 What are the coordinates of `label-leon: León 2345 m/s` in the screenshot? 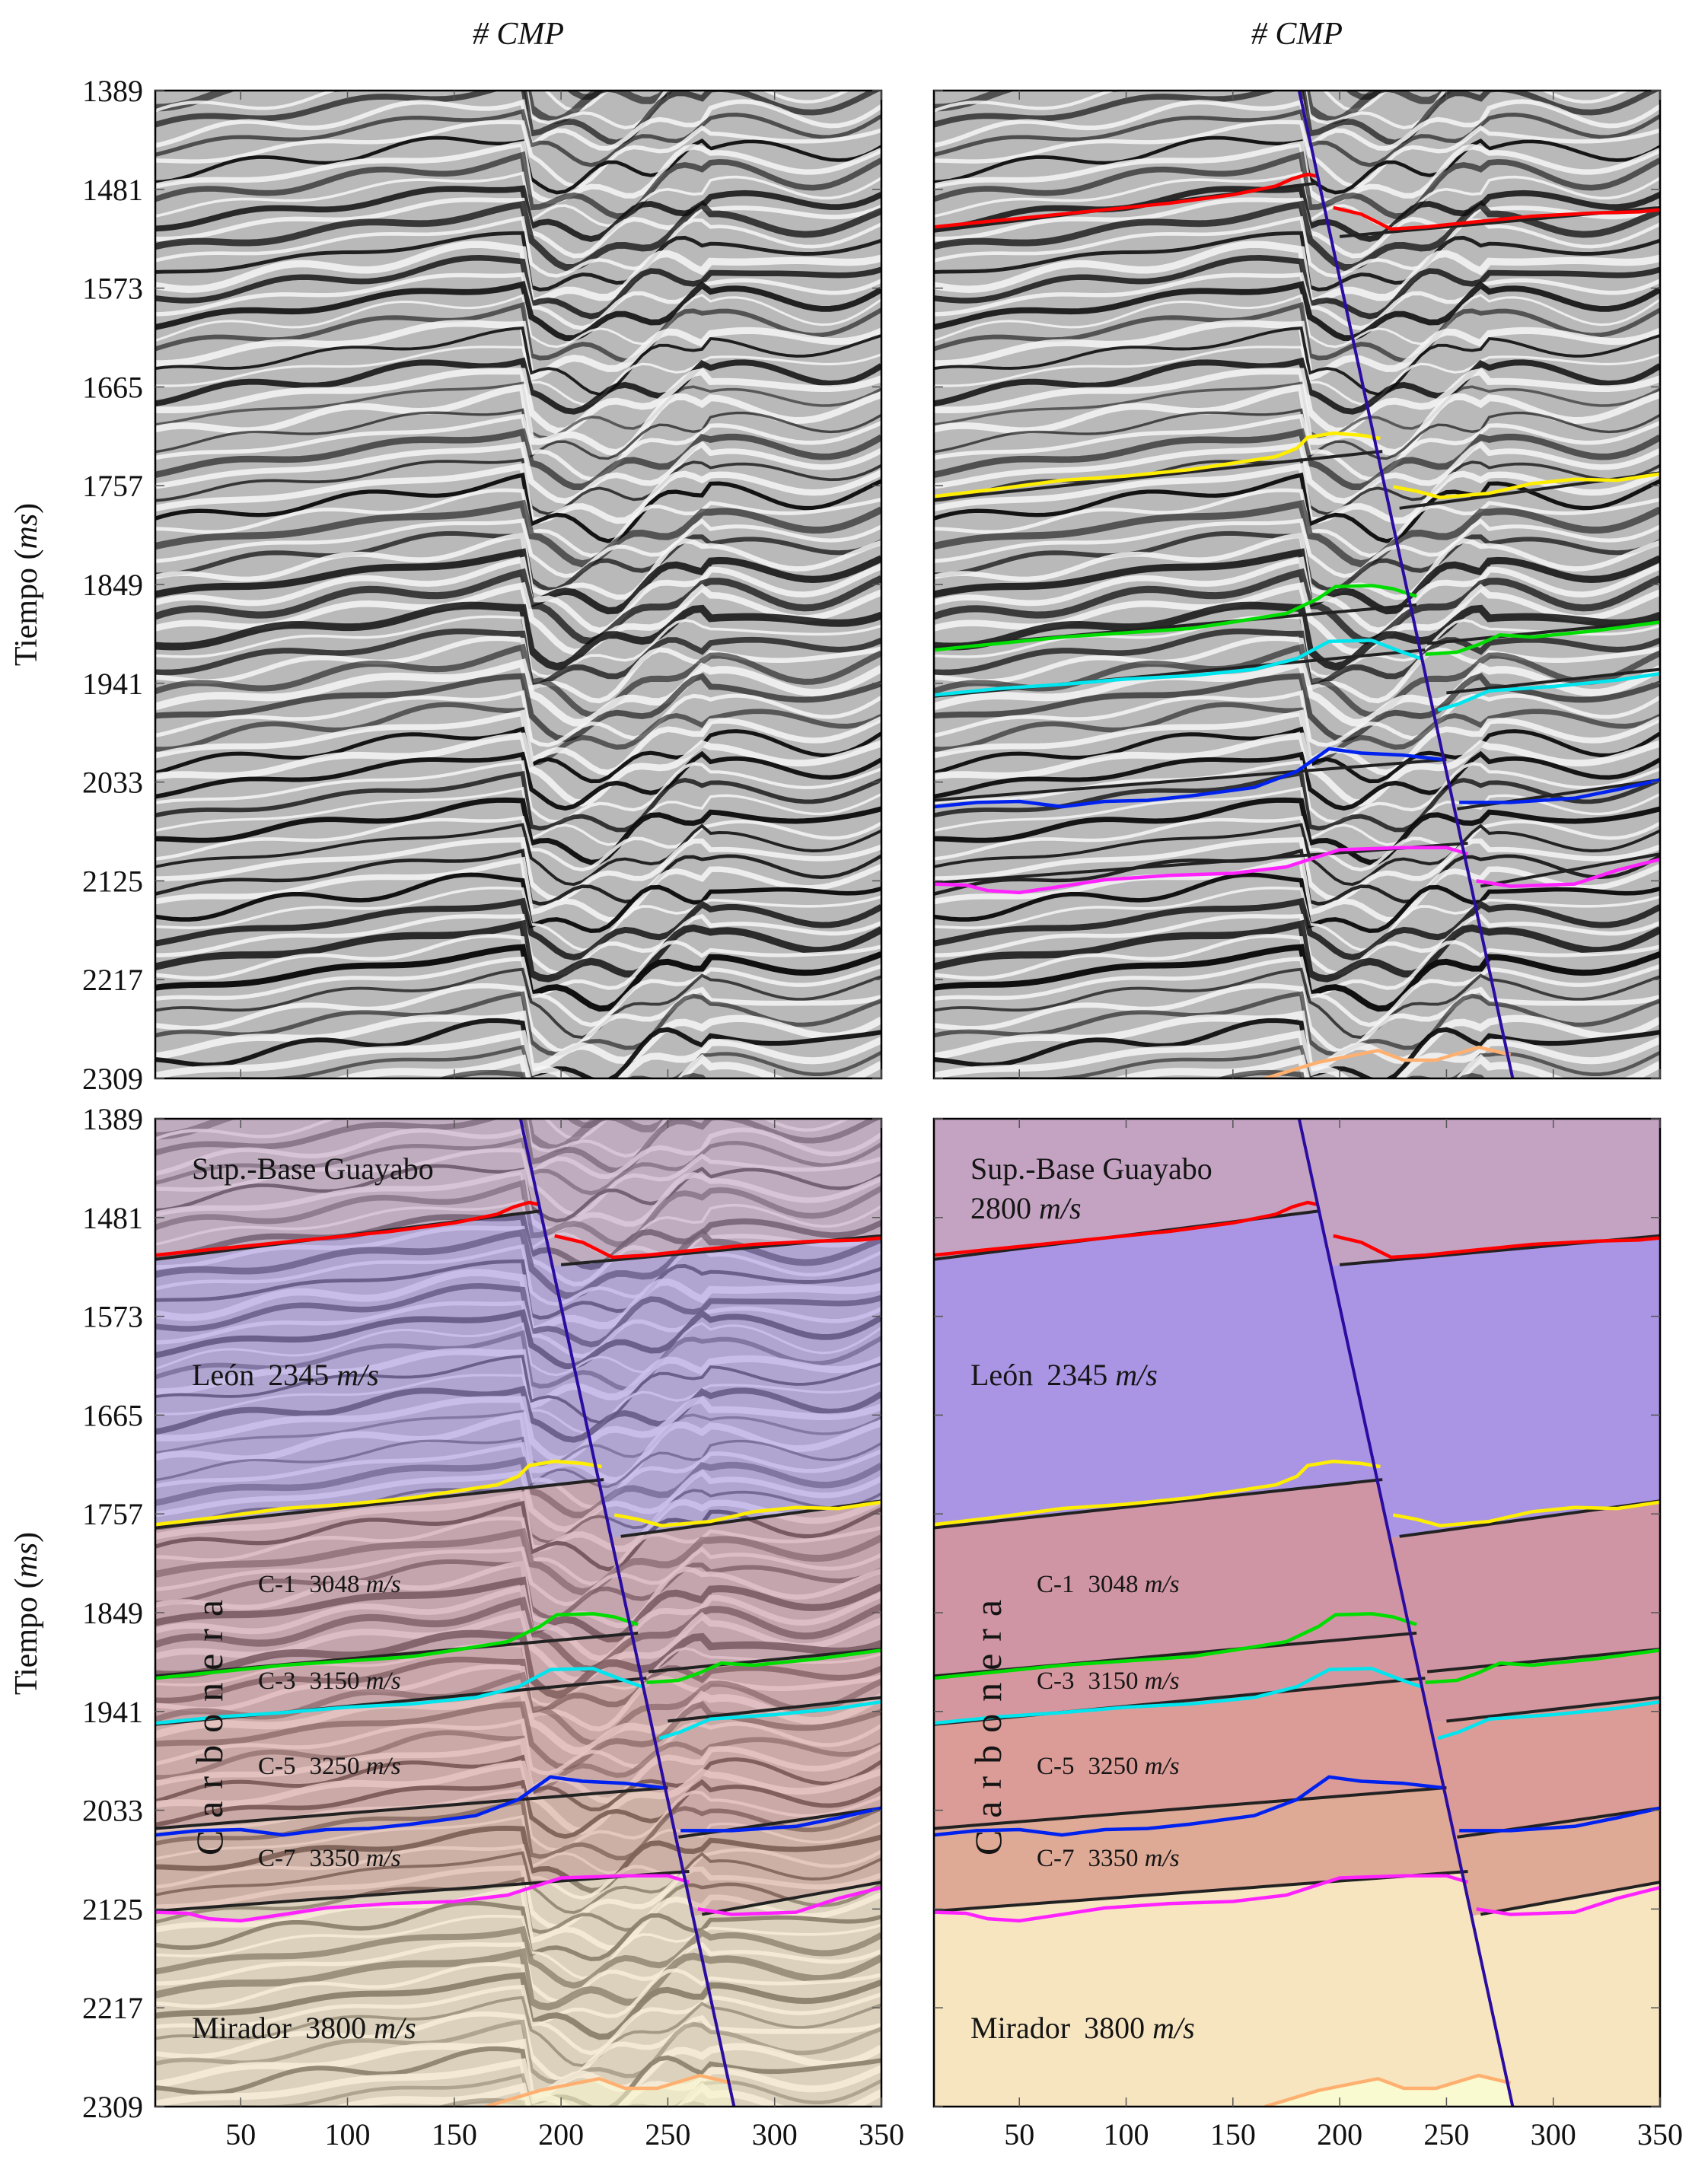 It's located at (1064, 1375).